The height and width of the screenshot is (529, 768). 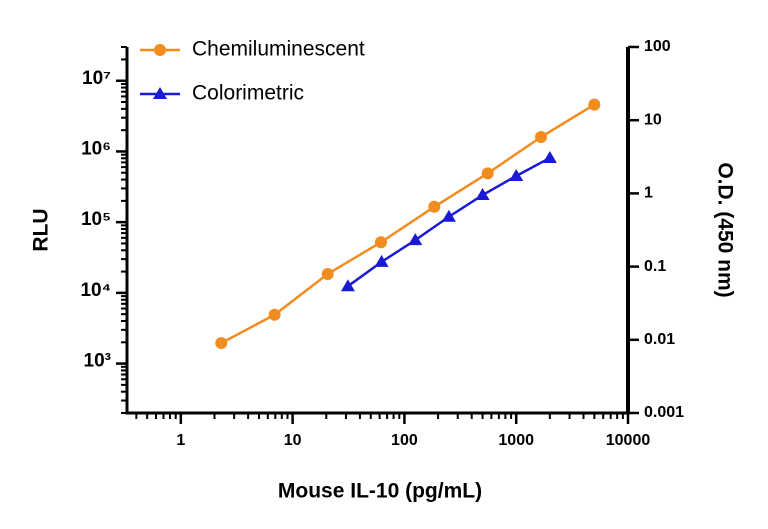 I want to click on y2-tick-label: 100, so click(x=657, y=46).